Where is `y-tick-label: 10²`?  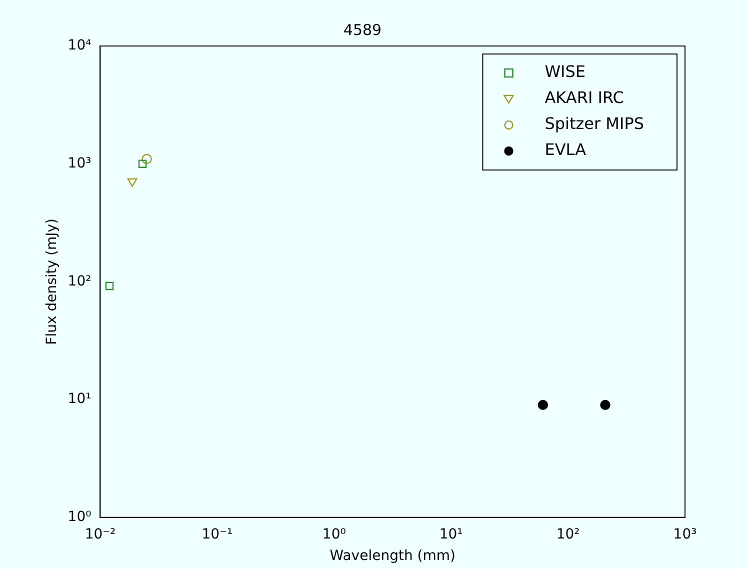
y-tick-label: 10² is located at coordinates (80, 281).